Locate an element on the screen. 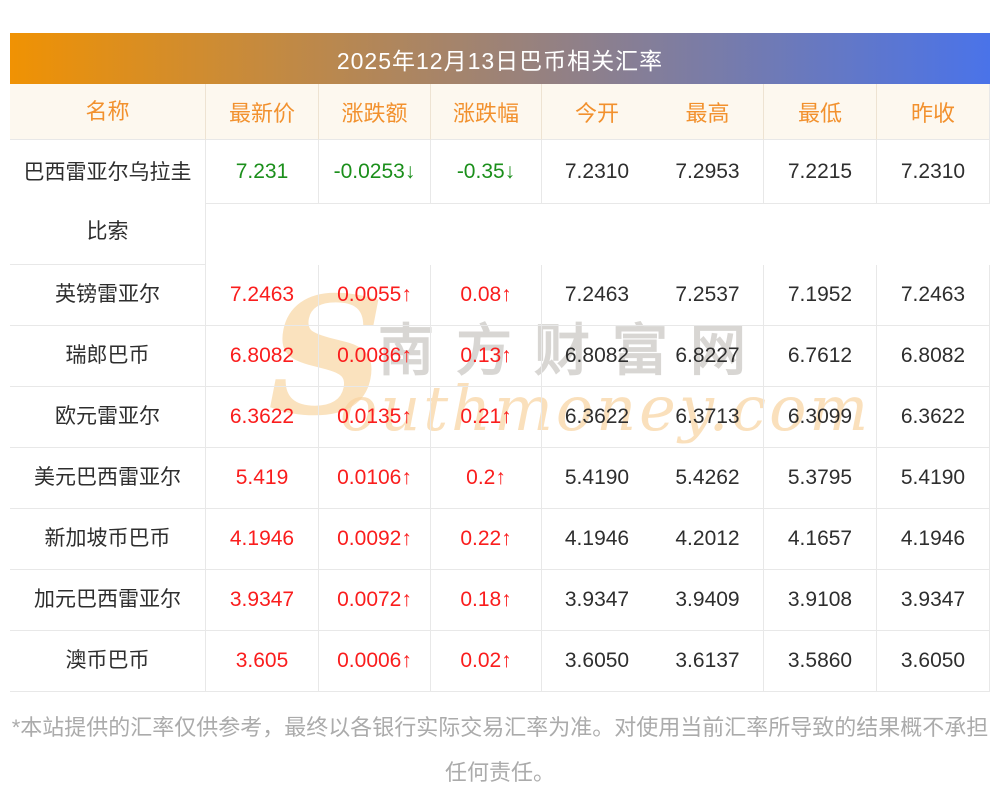  cell-change-amount: 0.0092↑ is located at coordinates (374, 539).